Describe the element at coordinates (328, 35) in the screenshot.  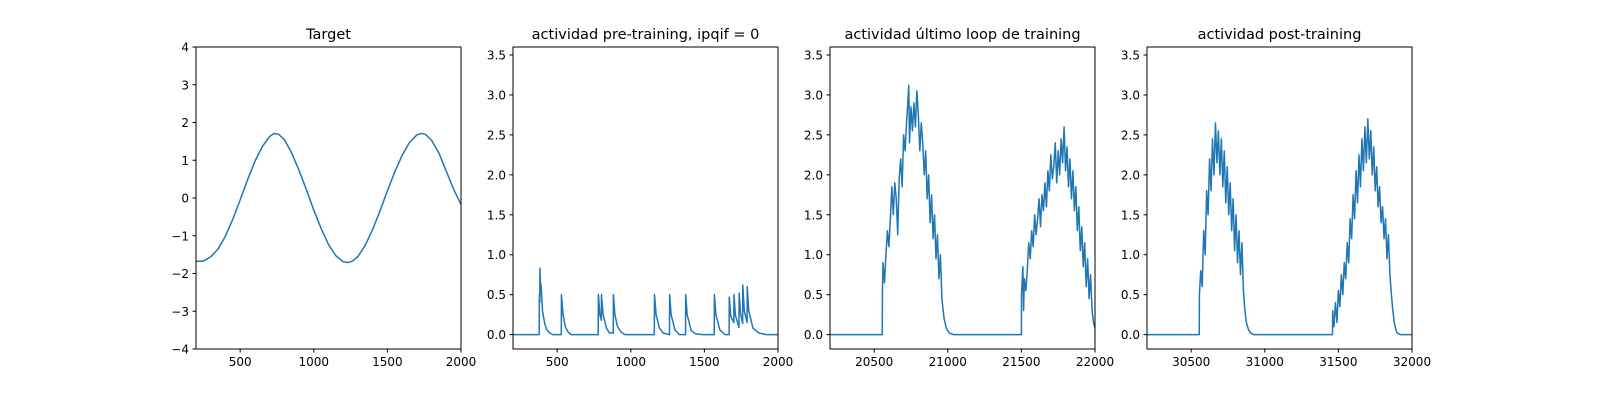
I see `subplot-title: Target` at that location.